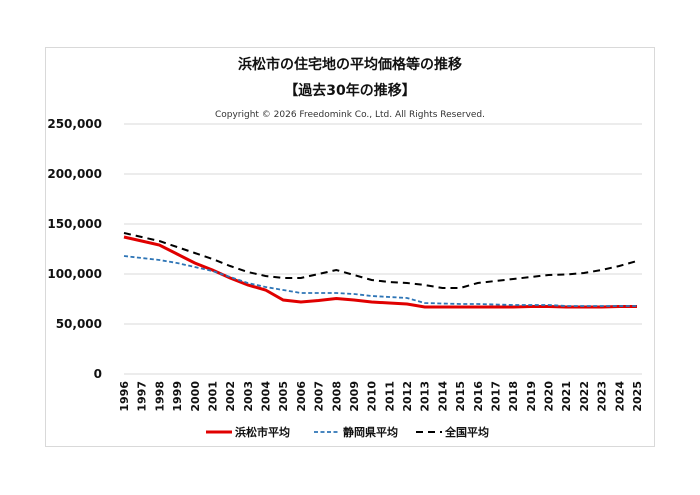 The width and height of the screenshot is (700, 495). What do you see at coordinates (370, 432) in the screenshot?
I see `legend-label: 静岡県平均` at bounding box center [370, 432].